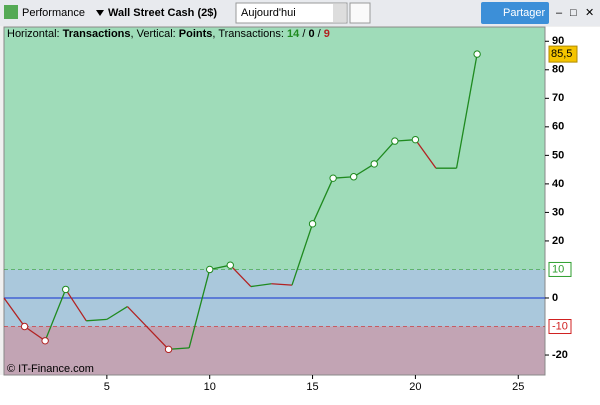  I want to click on y-tick-label: 20, so click(558, 241).